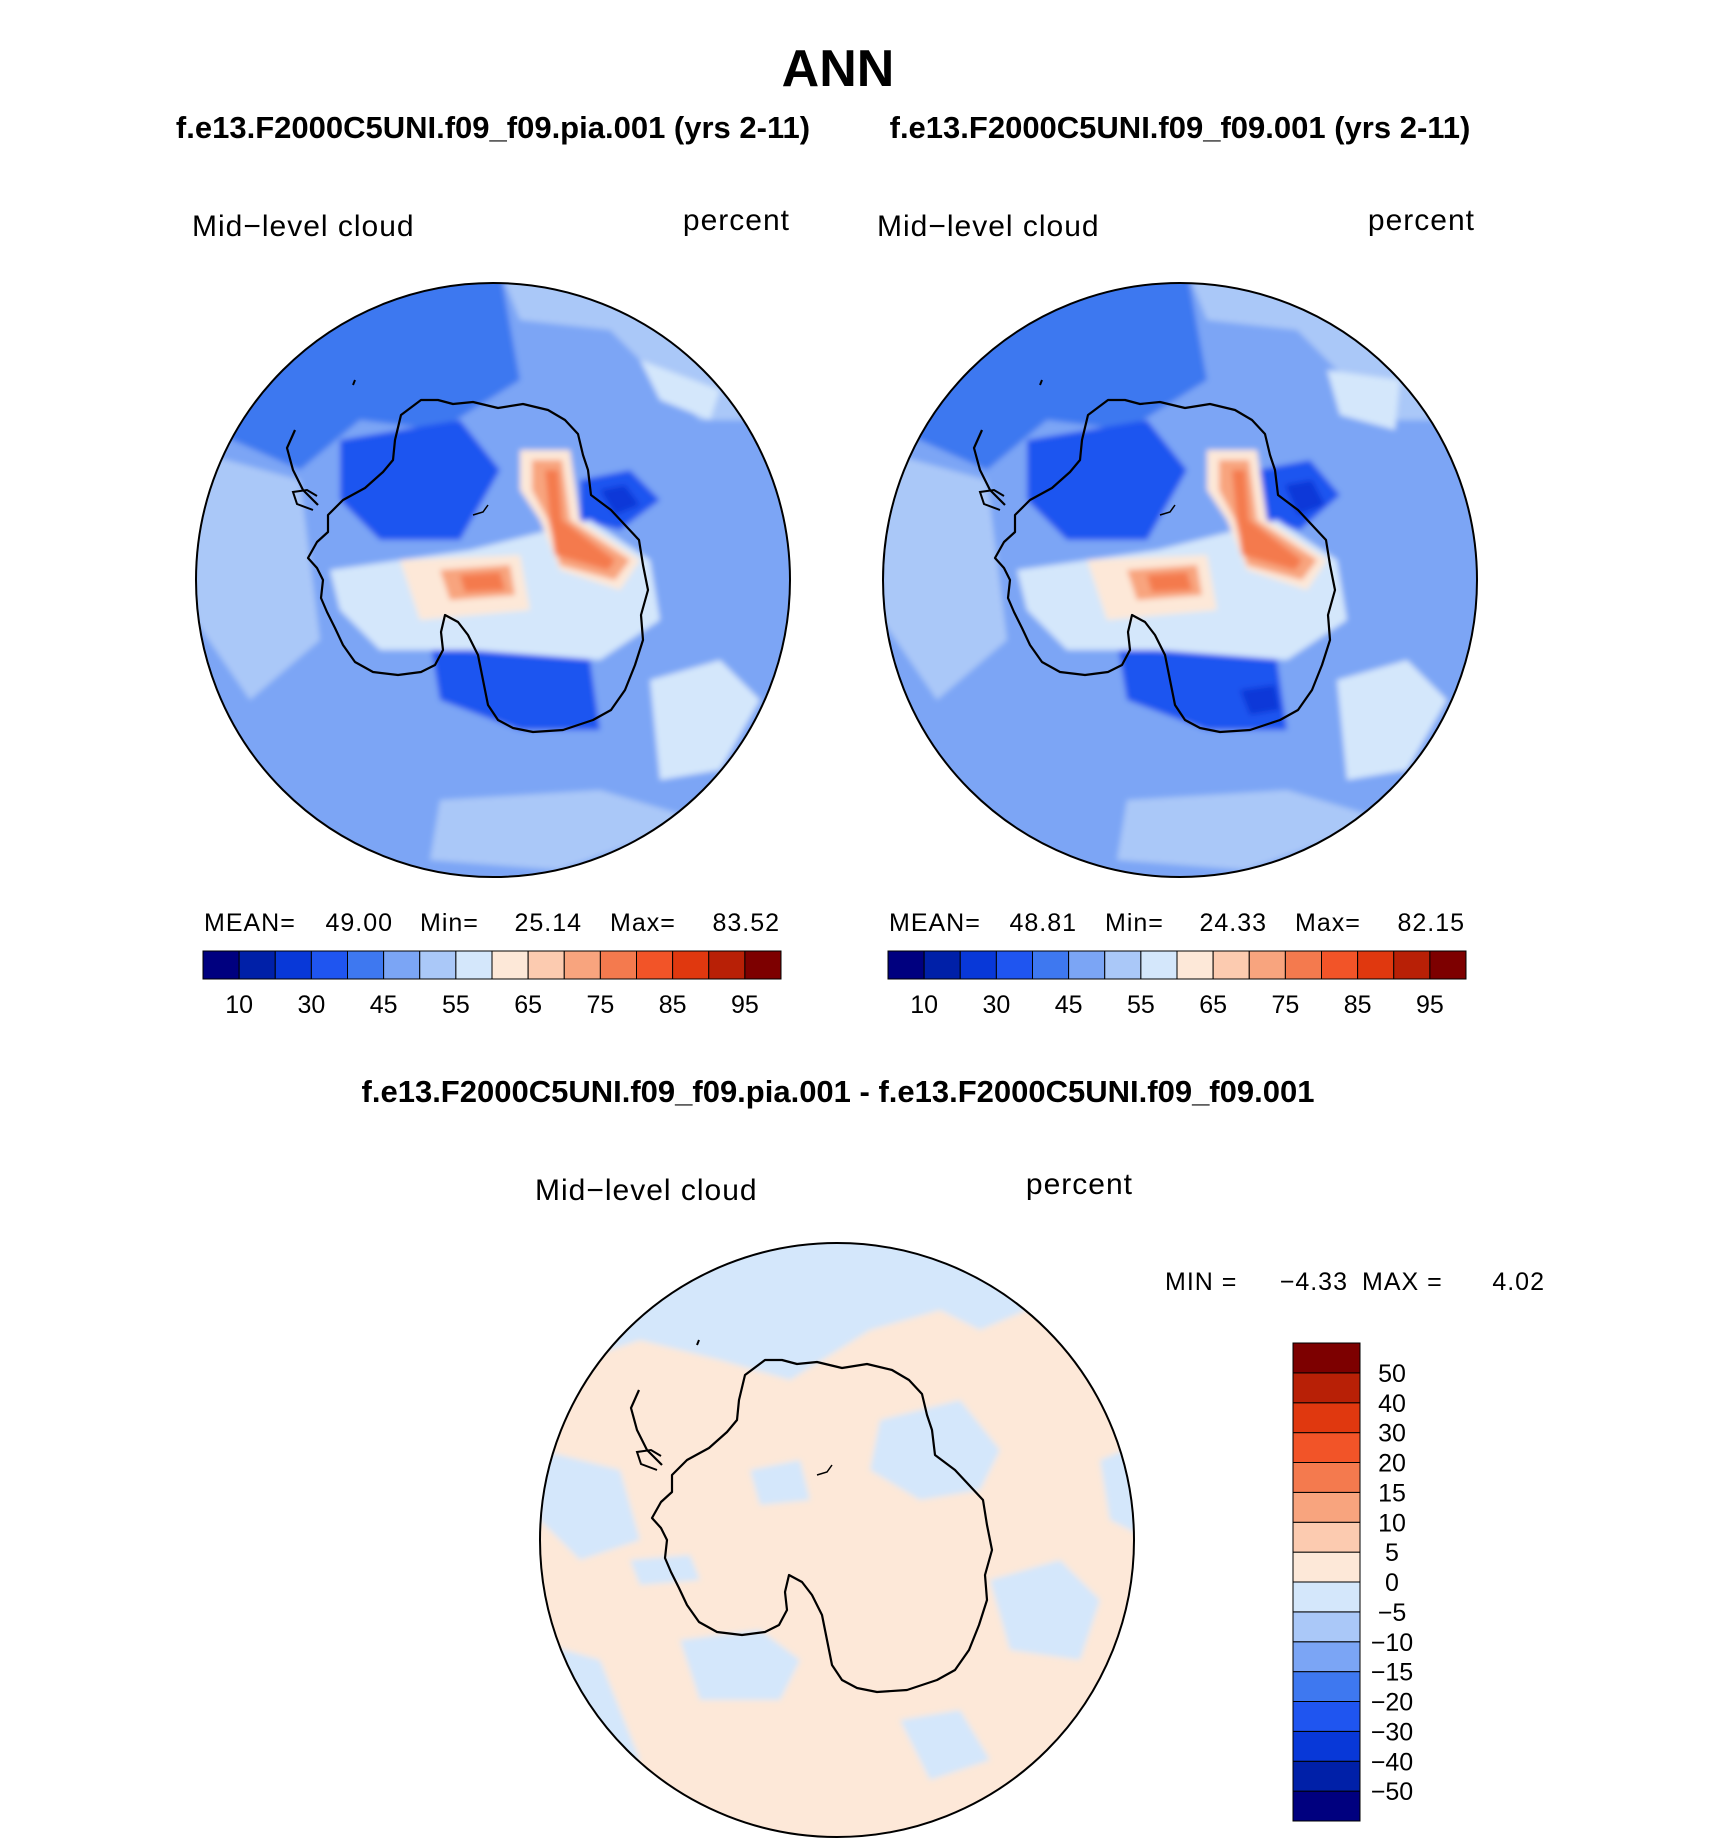 The width and height of the screenshot is (1710, 1839). Describe the element at coordinates (1392, 1553) in the screenshot. I see `colorbar-tick-label: 5` at that location.